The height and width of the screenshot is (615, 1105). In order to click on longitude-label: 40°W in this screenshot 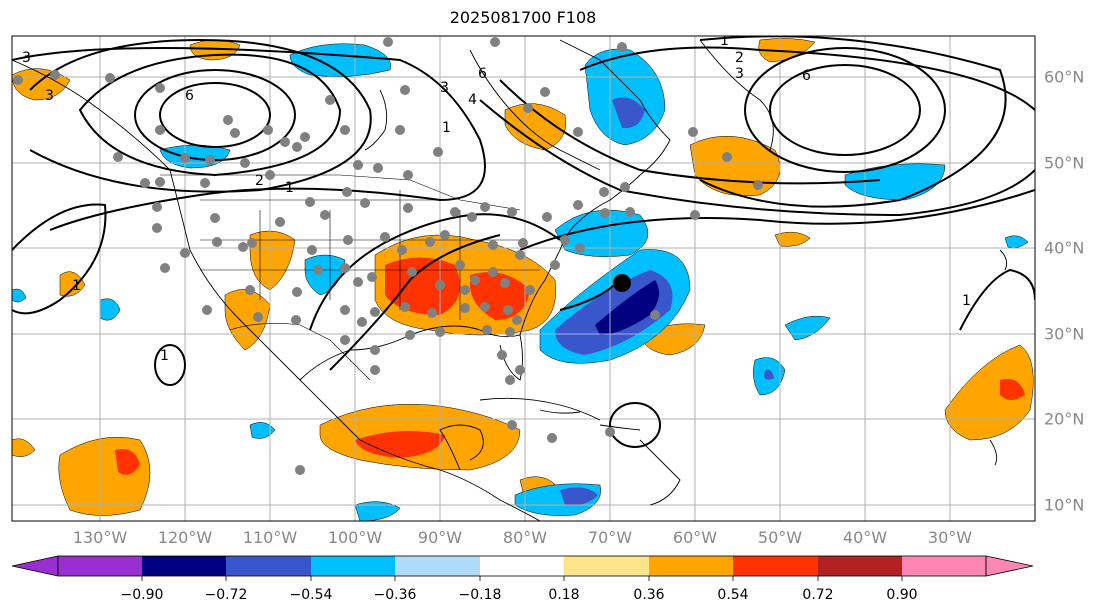, I will do `click(865, 537)`.